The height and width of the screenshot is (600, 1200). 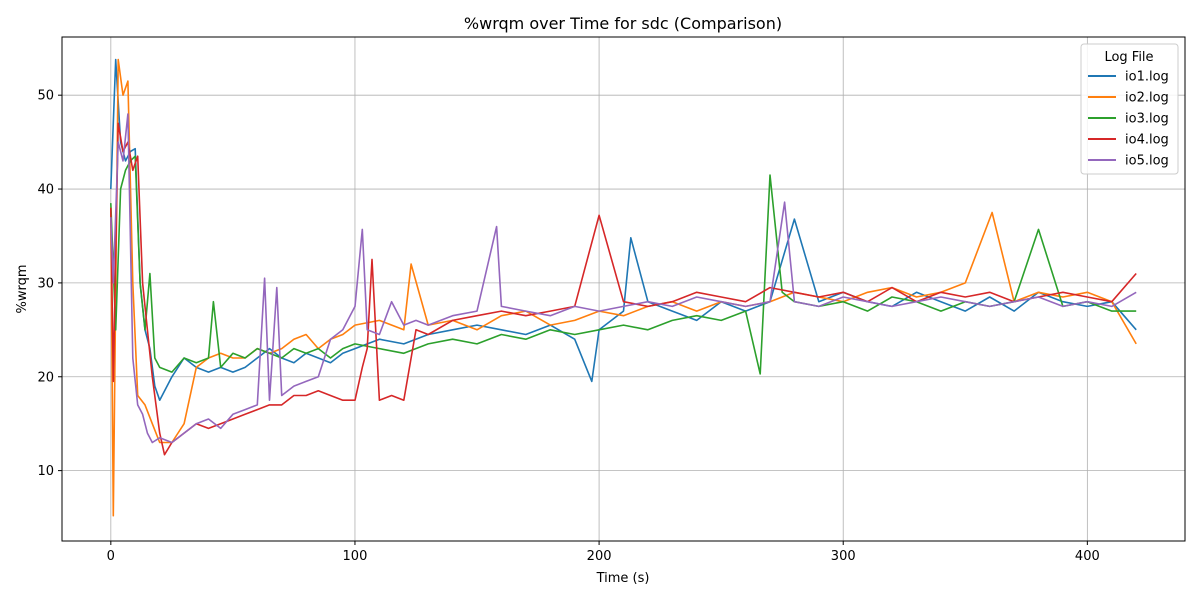 I want to click on x-tick-label: 300, so click(x=843, y=556).